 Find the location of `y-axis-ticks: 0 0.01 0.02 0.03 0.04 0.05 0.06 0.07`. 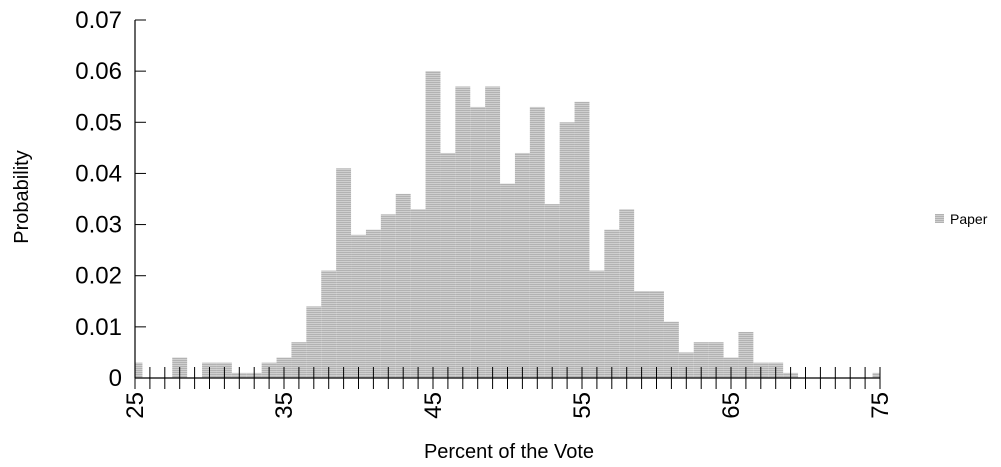

y-axis-ticks: 0 0.01 0.02 0.03 0.04 0.05 0.06 0.07 is located at coordinates (110, 199).